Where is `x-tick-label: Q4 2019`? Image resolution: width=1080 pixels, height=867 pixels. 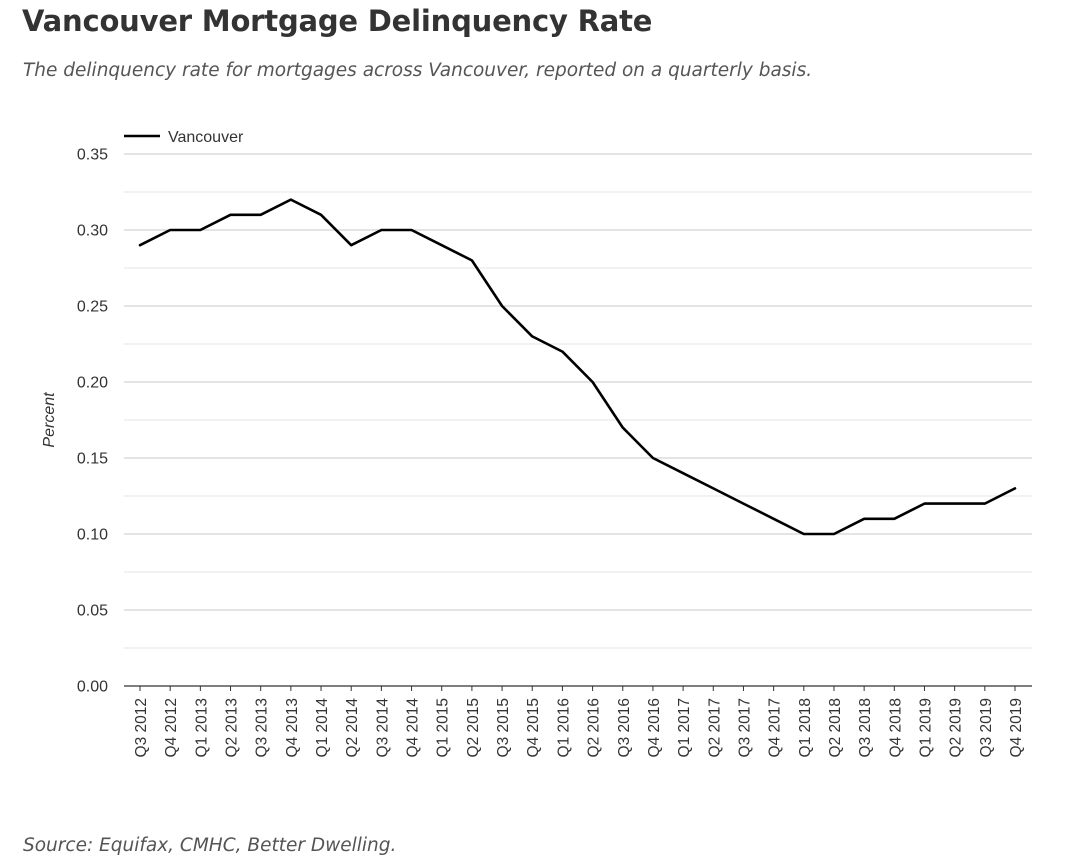 x-tick-label: Q4 2019 is located at coordinates (1016, 727).